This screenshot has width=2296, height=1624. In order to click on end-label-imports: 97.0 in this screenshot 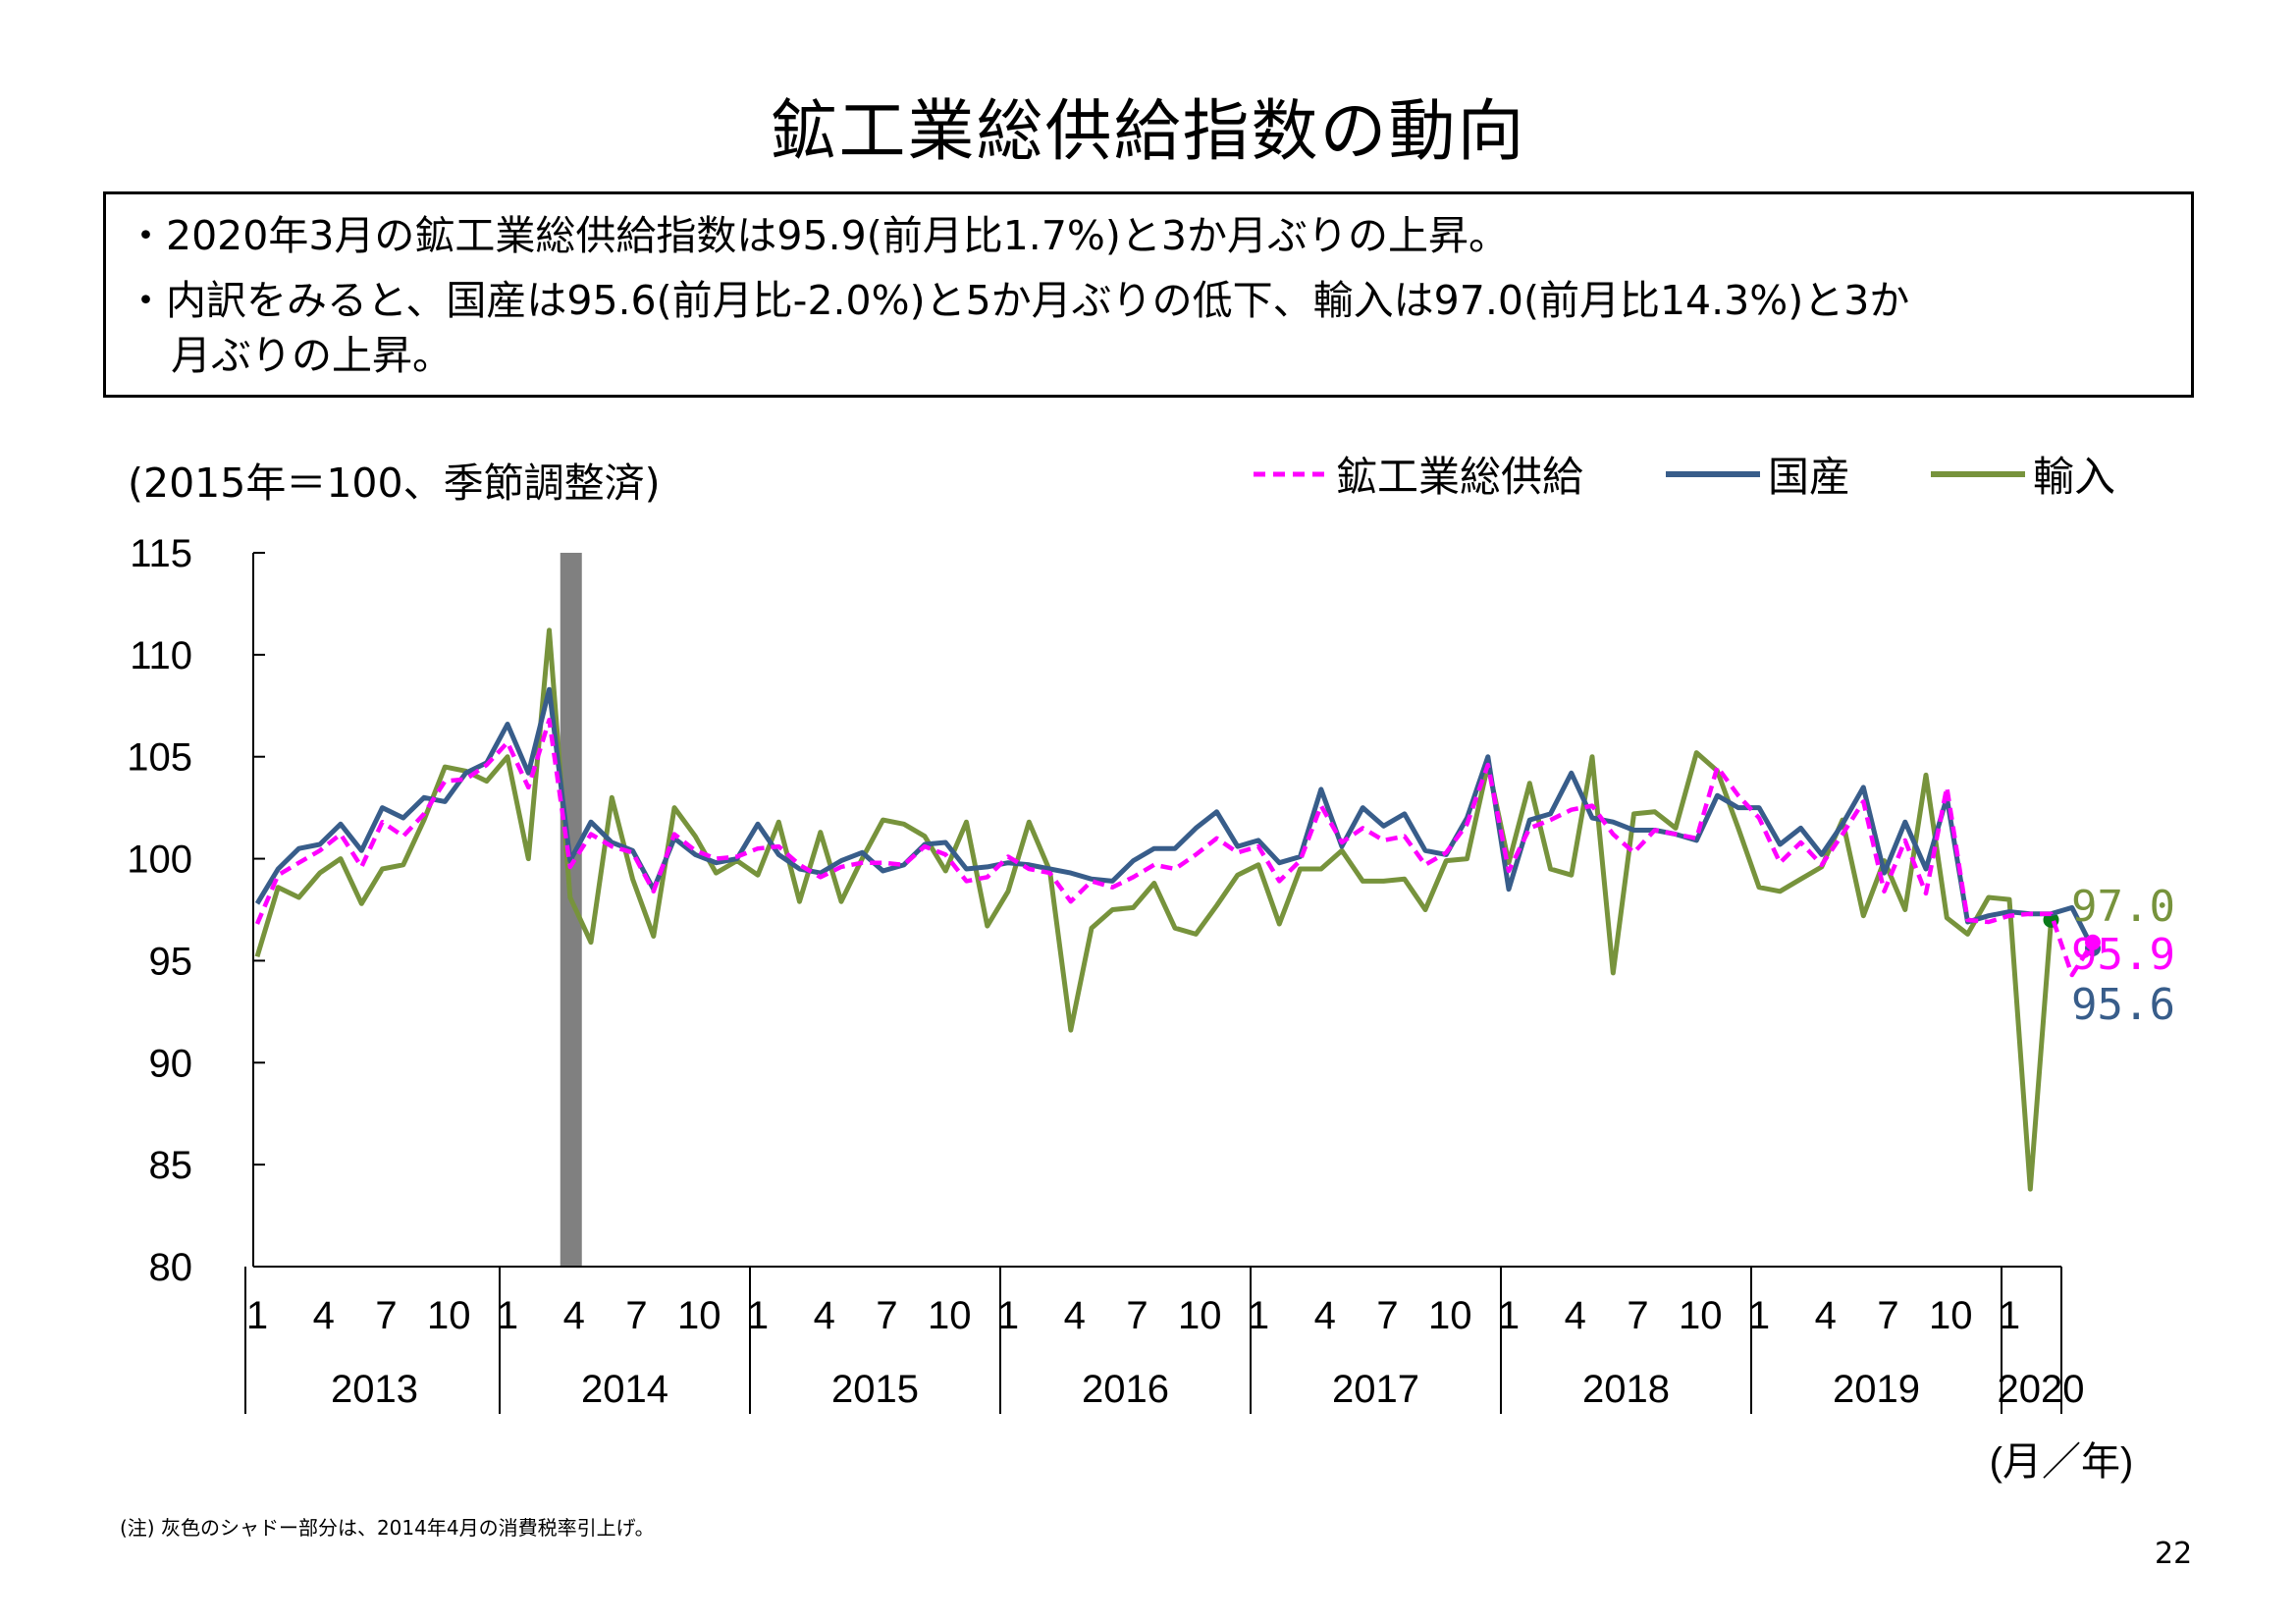, I will do `click(2123, 907)`.